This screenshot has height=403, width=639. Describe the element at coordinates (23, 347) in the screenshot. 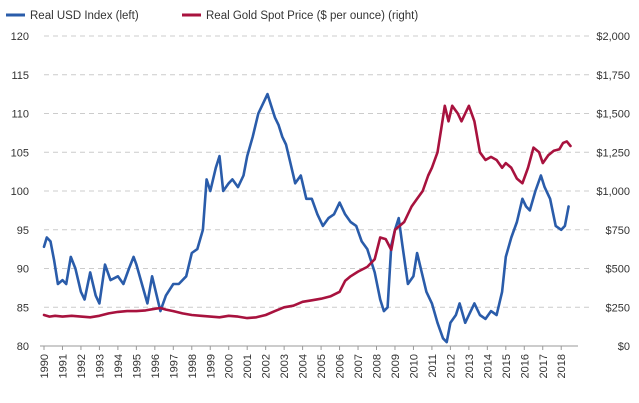

I see `y-left-tick-label: 80` at that location.